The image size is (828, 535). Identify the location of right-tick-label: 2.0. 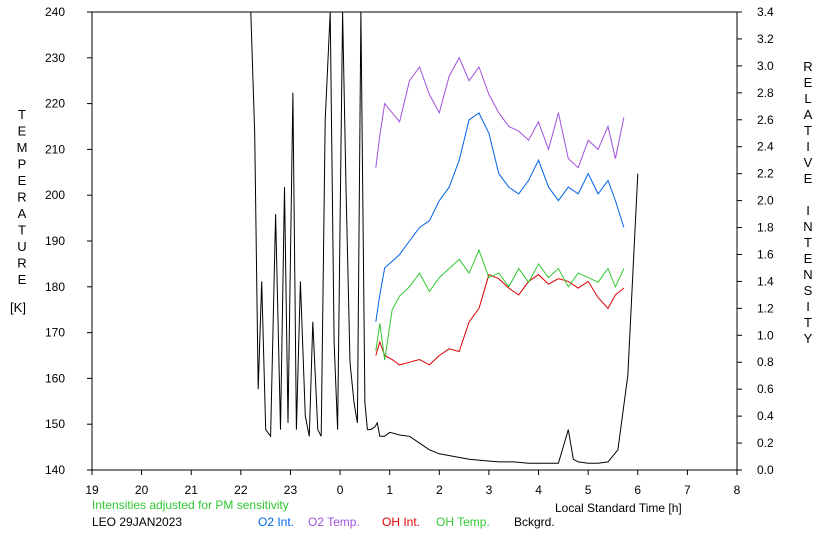
(765, 201).